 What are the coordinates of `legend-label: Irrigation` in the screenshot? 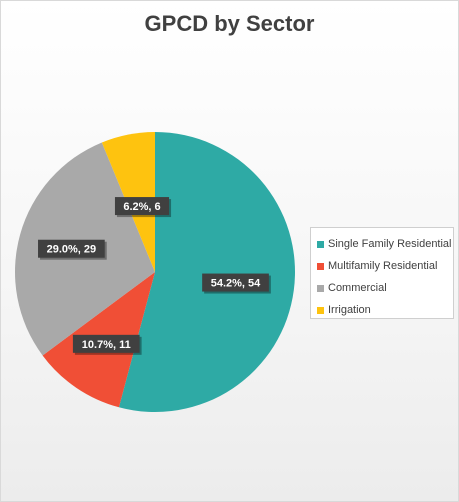 It's located at (349, 310).